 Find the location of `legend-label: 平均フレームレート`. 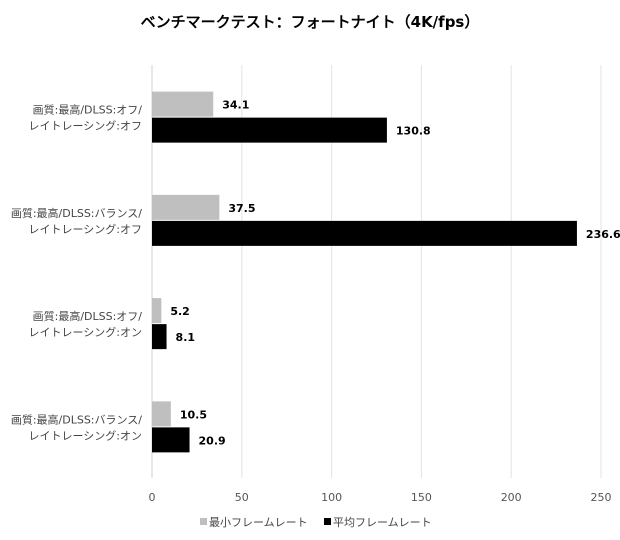

legend-label: 平均フレームレート is located at coordinates (382, 522).